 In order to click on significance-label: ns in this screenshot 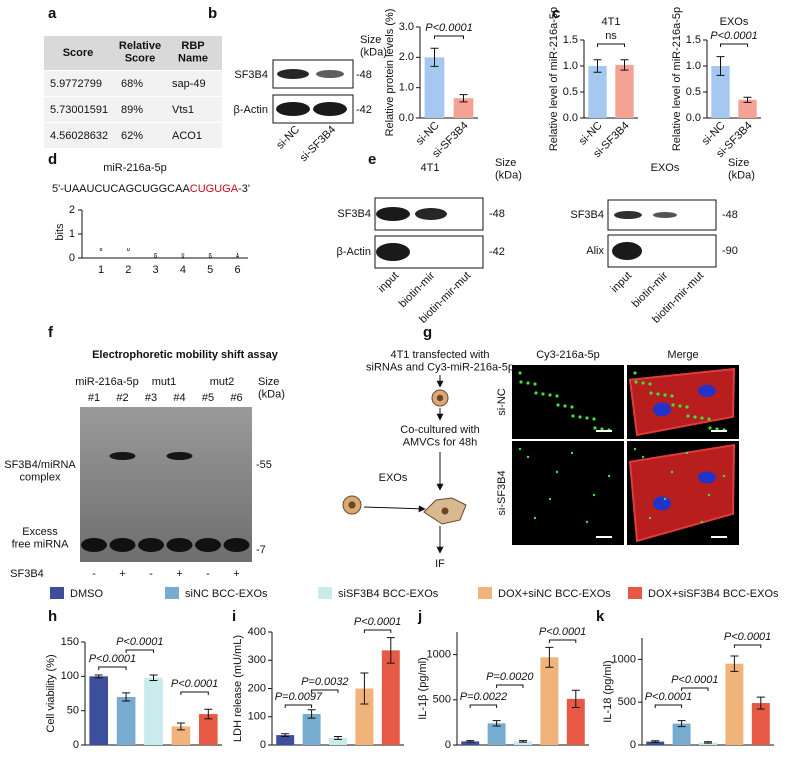, I will do `click(611, 36)`.